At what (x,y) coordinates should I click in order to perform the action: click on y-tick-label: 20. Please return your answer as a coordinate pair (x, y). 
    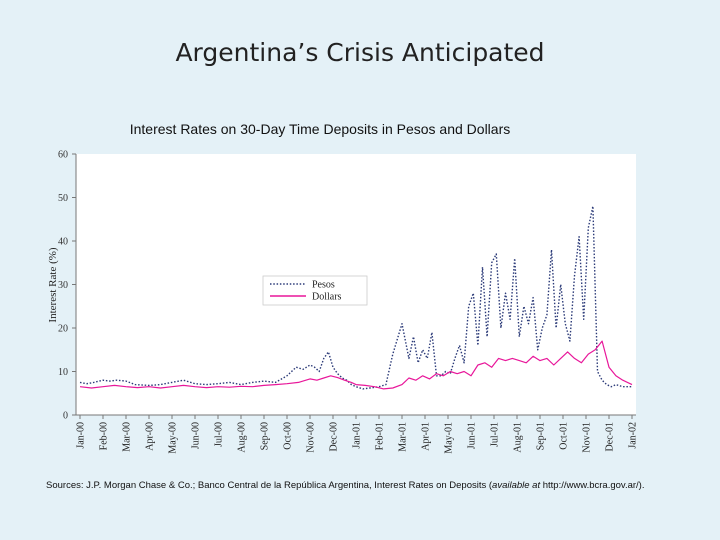
    Looking at the image, I should click on (63, 329).